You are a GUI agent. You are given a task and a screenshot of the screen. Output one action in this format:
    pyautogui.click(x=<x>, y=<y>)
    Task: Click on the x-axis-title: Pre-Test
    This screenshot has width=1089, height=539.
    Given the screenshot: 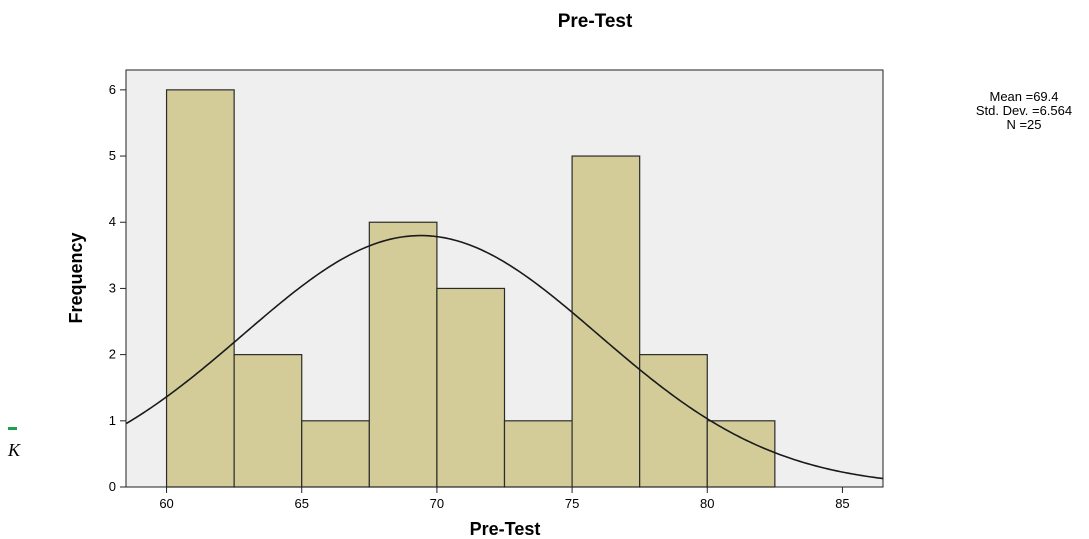 What is the action you would take?
    pyautogui.click(x=505, y=529)
    